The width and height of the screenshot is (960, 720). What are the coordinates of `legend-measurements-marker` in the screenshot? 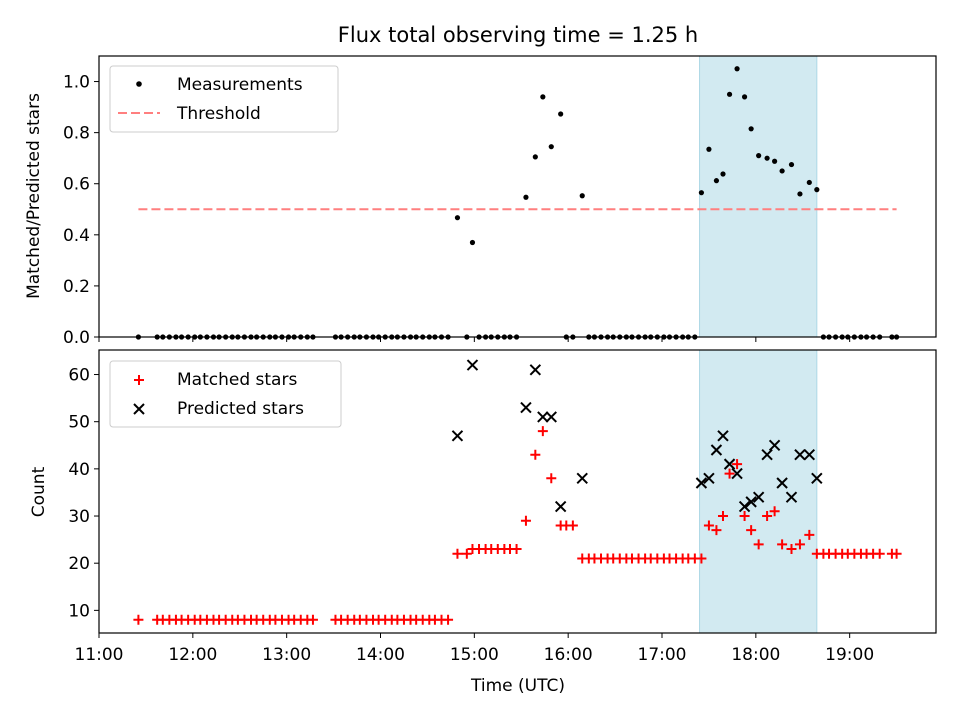 It's located at (139, 84).